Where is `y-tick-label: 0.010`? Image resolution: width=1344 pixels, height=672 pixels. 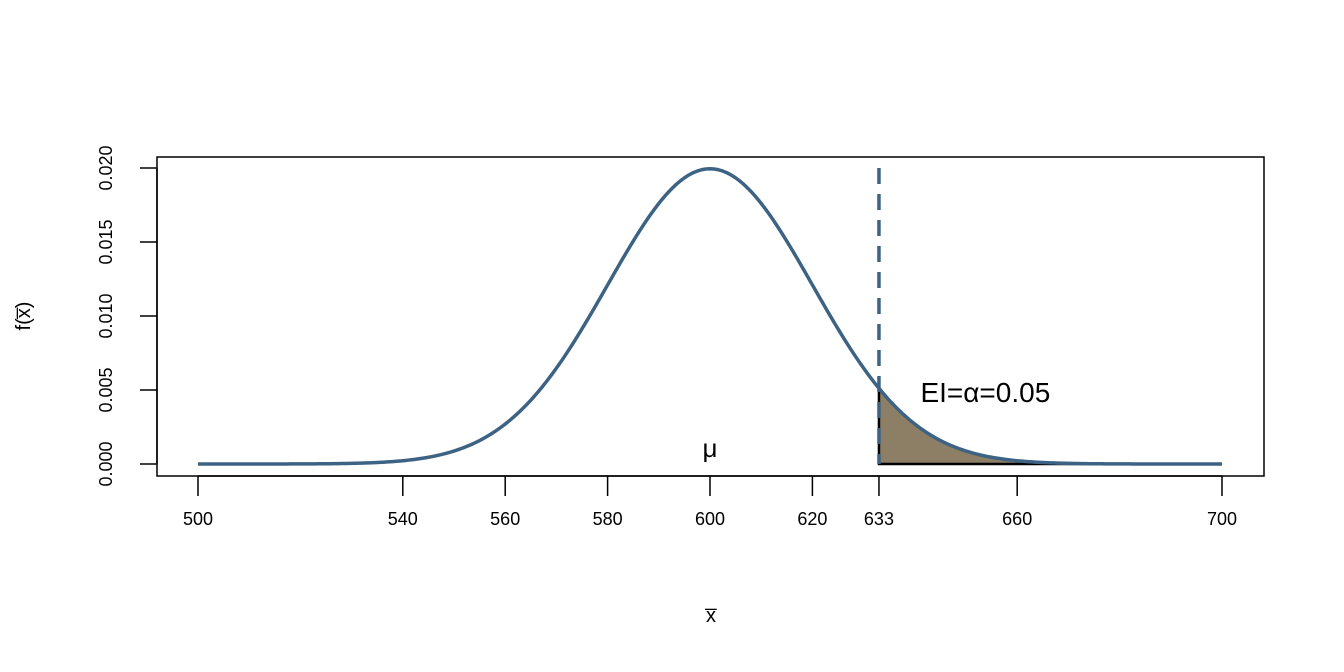 y-tick-label: 0.010 is located at coordinates (106, 315).